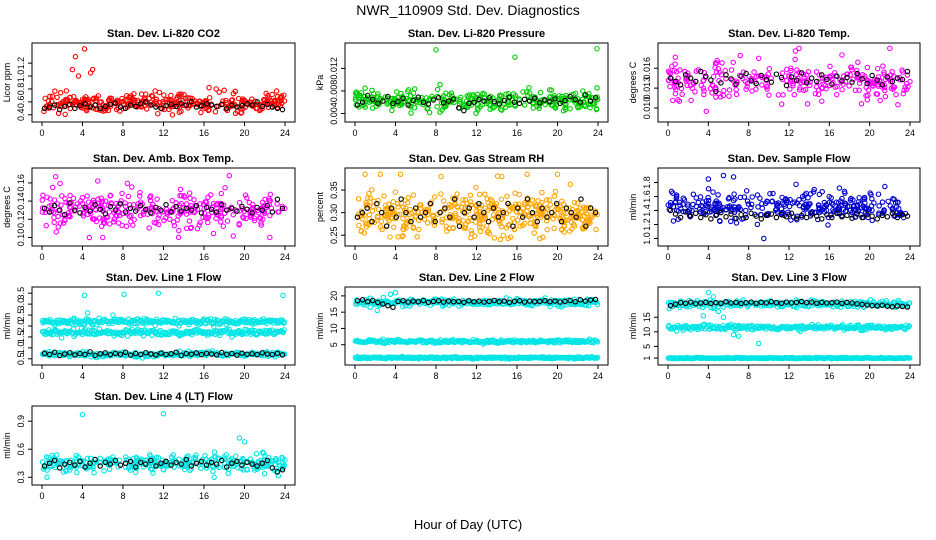 The height and width of the screenshot is (540, 936). Describe the element at coordinates (163, 34) in the screenshot. I see `chart-title: Stan. Dev. Li-820 CO2` at that location.